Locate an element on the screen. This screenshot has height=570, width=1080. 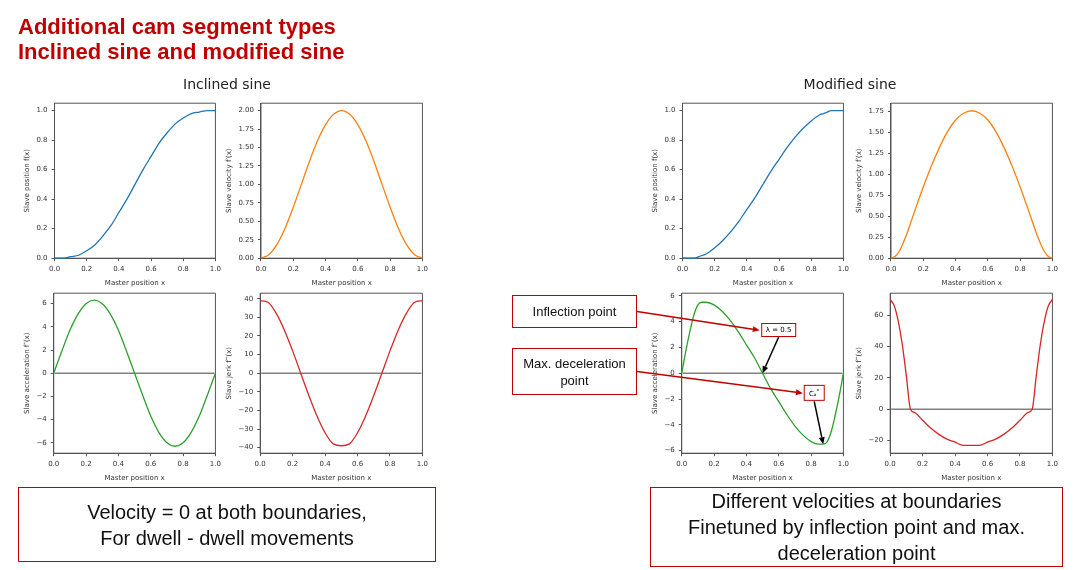
text: Inclined sine is located at coordinates (227, 84).